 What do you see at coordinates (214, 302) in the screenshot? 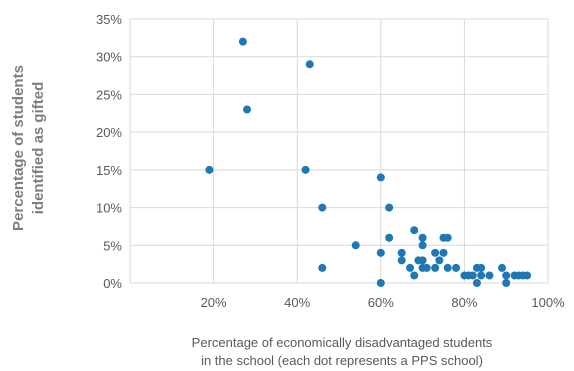
I see `x-tick-label: 20%` at bounding box center [214, 302].